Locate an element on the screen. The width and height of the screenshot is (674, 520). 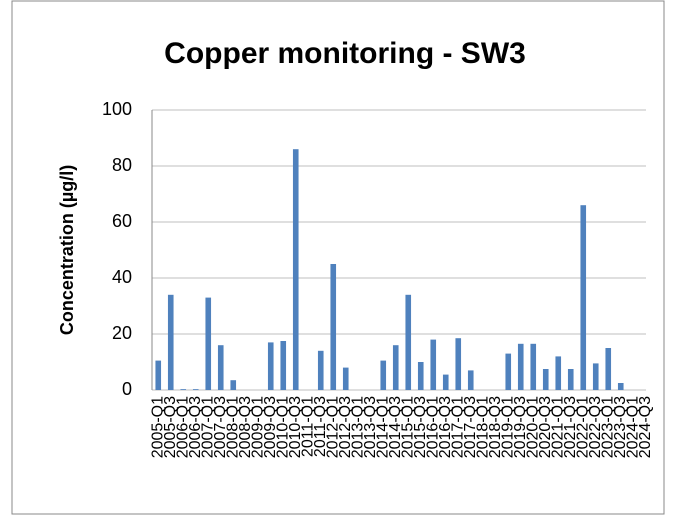
x-tick-label: 2010-Q1 is located at coordinates (282, 427).